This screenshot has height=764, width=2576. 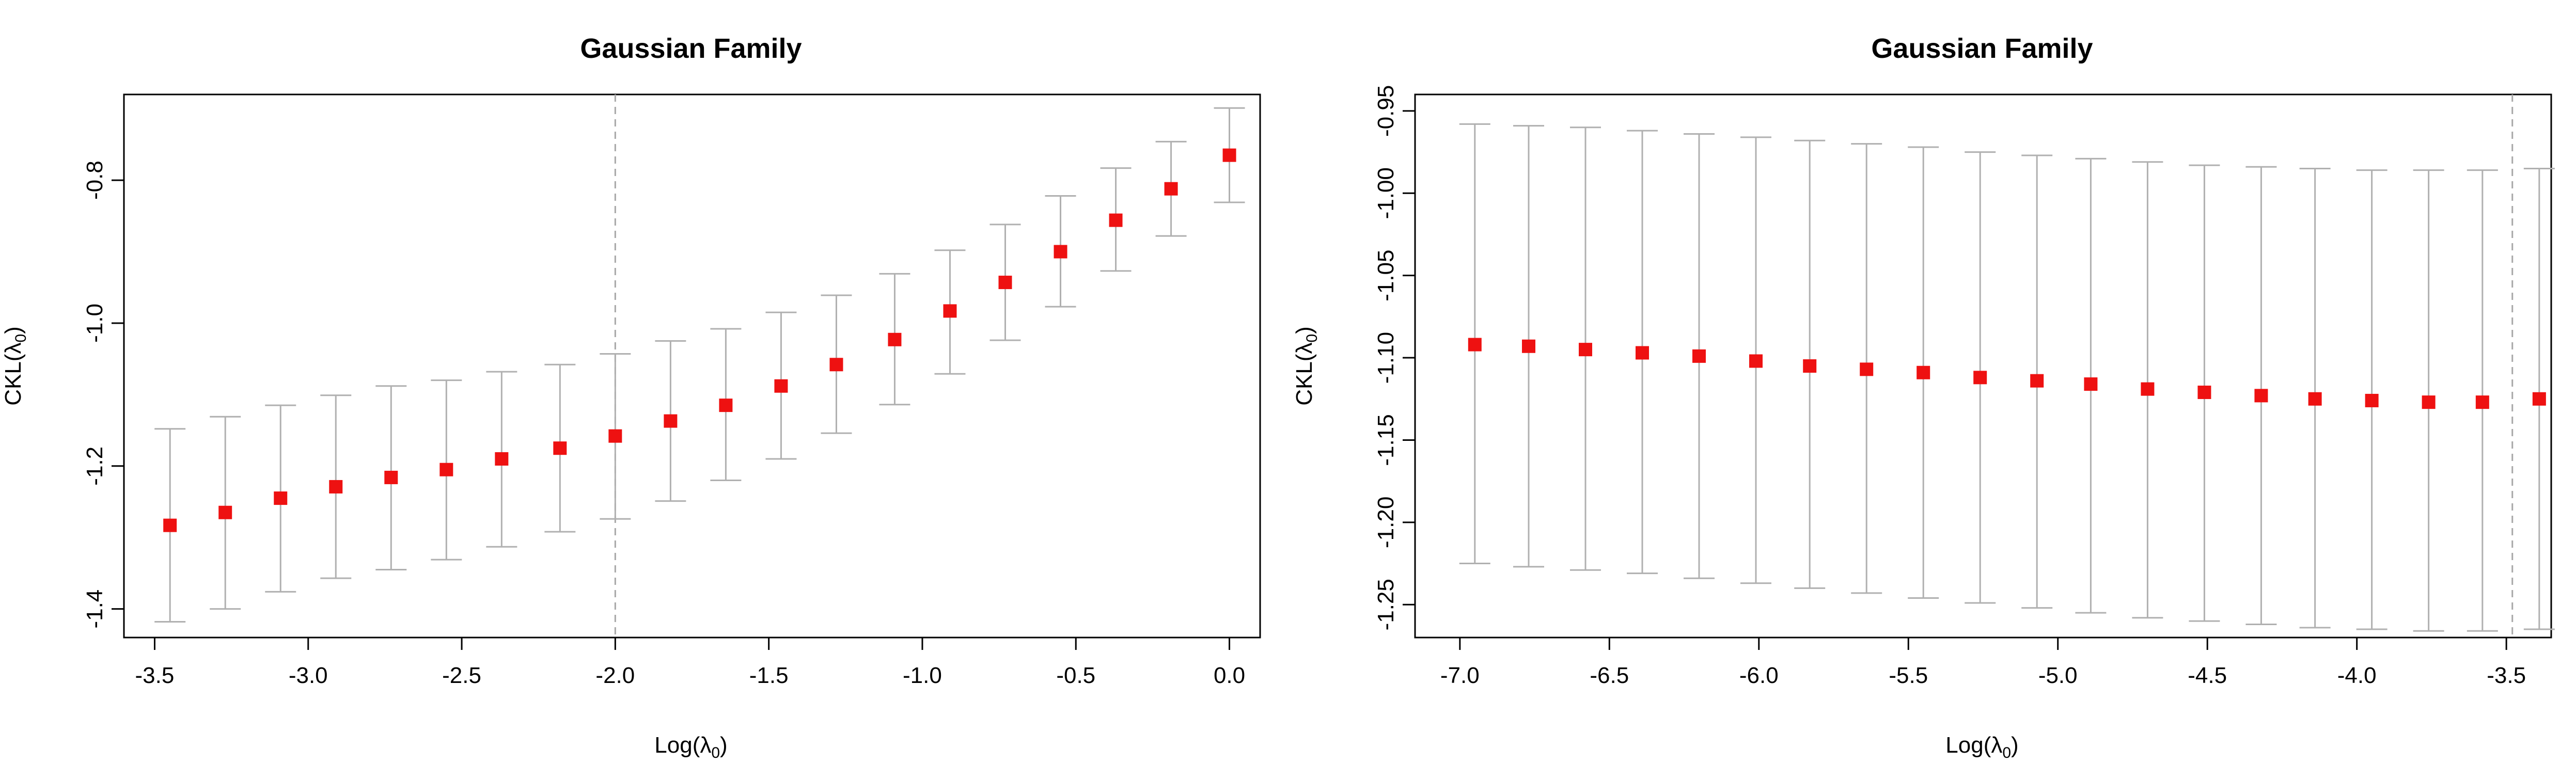 What do you see at coordinates (2058, 675) in the screenshot?
I see `right-x-tick-label: -5.0` at bounding box center [2058, 675].